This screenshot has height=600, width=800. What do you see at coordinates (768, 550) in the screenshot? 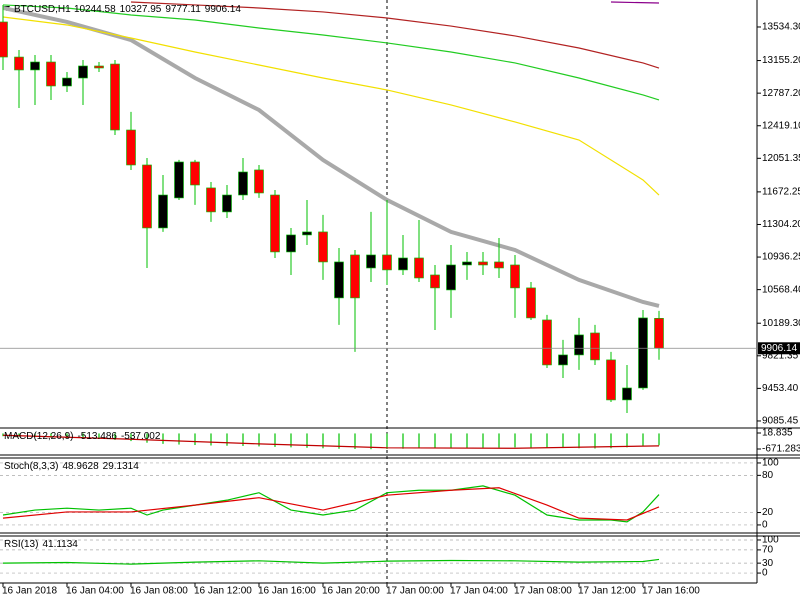
I see `y-tick-label: 70` at bounding box center [768, 550].